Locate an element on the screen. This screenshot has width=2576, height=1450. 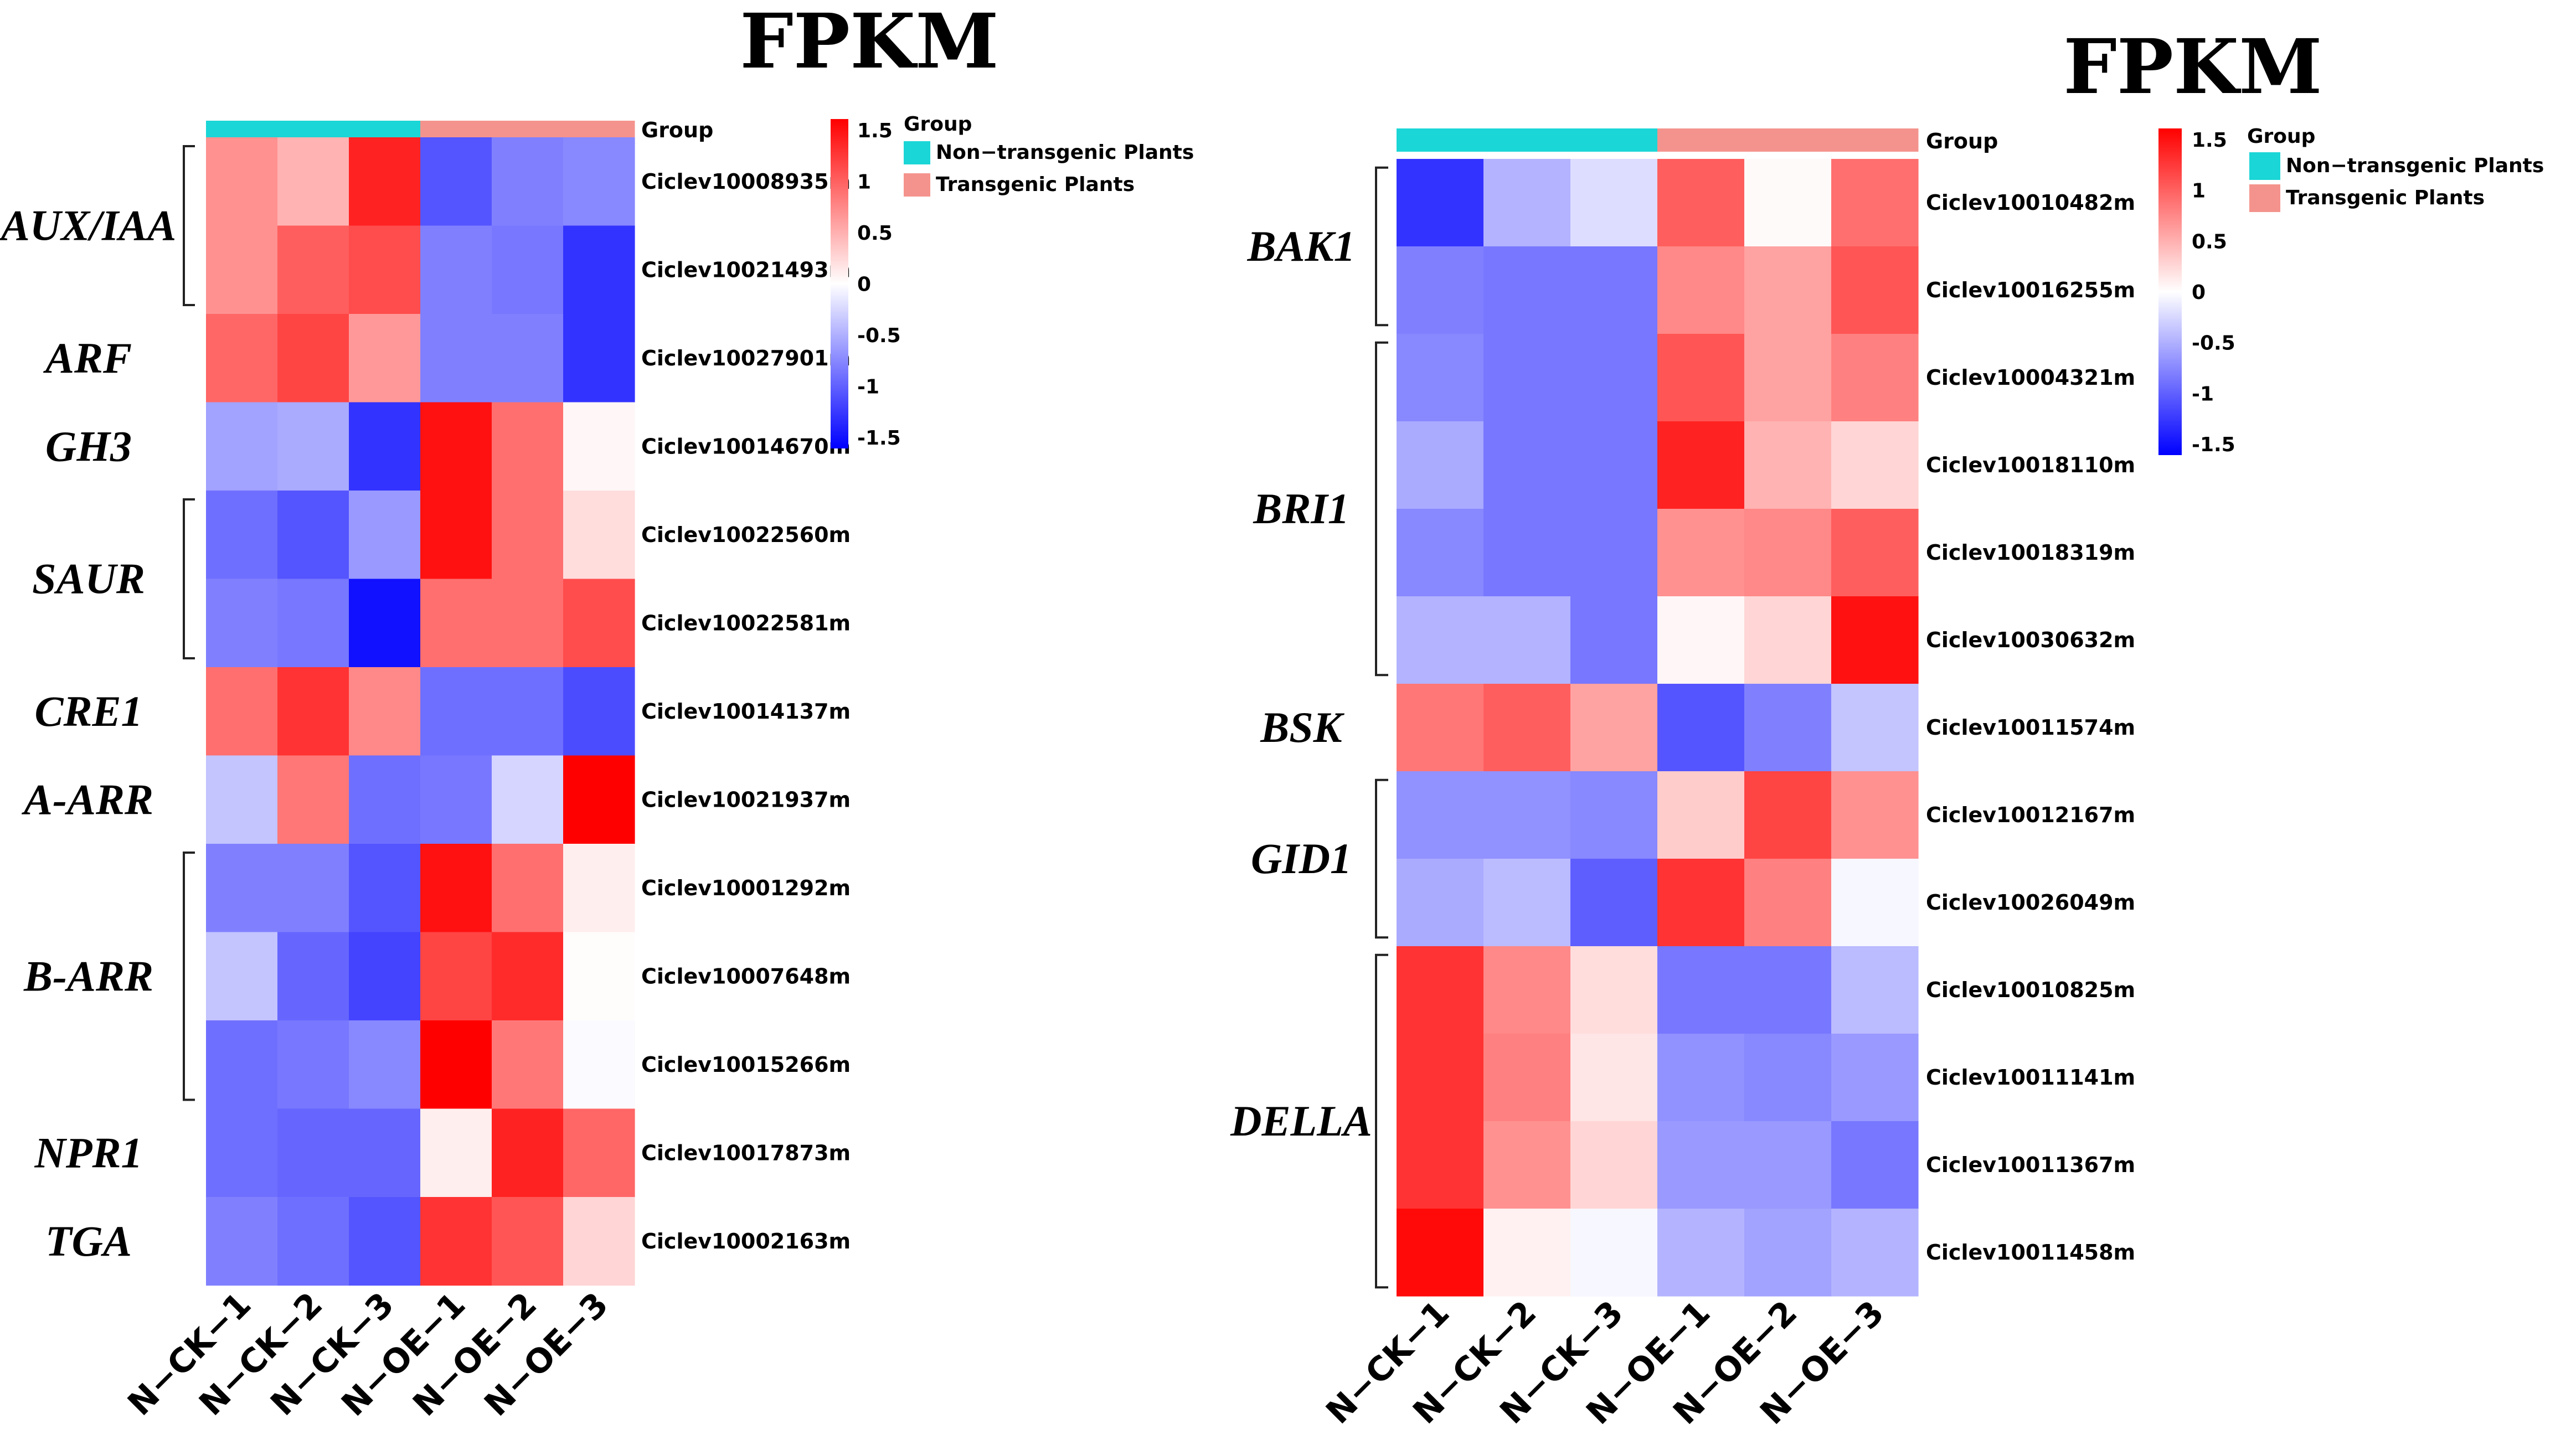
gene-label: Ciclev10027901m is located at coordinates (746, 358).